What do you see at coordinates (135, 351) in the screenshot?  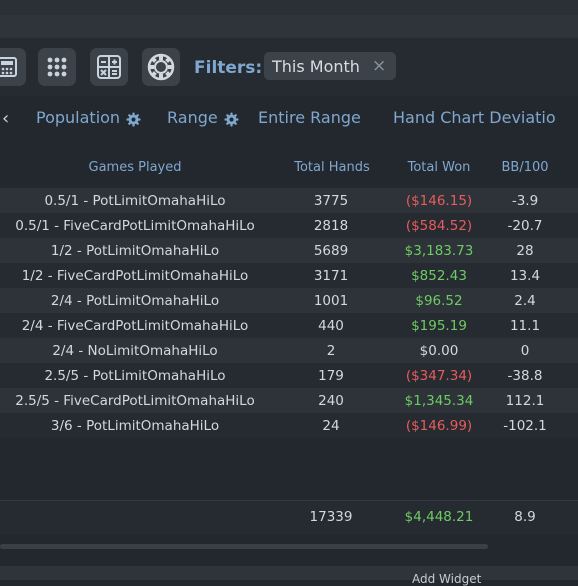 I see `game-cell: 2/4 - NoLimitOmahaHiLo` at bounding box center [135, 351].